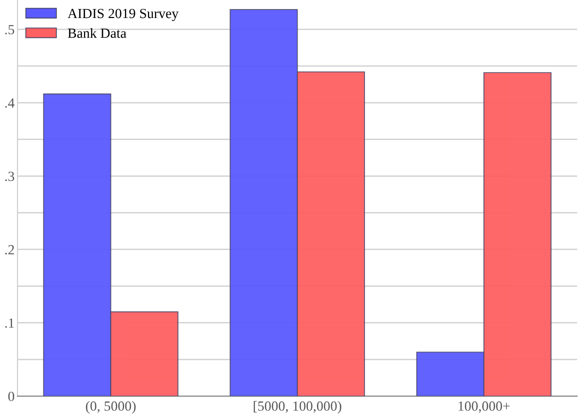 Image resolution: width=583 pixels, height=417 pixels. What do you see at coordinates (123, 15) in the screenshot?
I see `legend-label: AIDIS 2019 Survey` at bounding box center [123, 15].